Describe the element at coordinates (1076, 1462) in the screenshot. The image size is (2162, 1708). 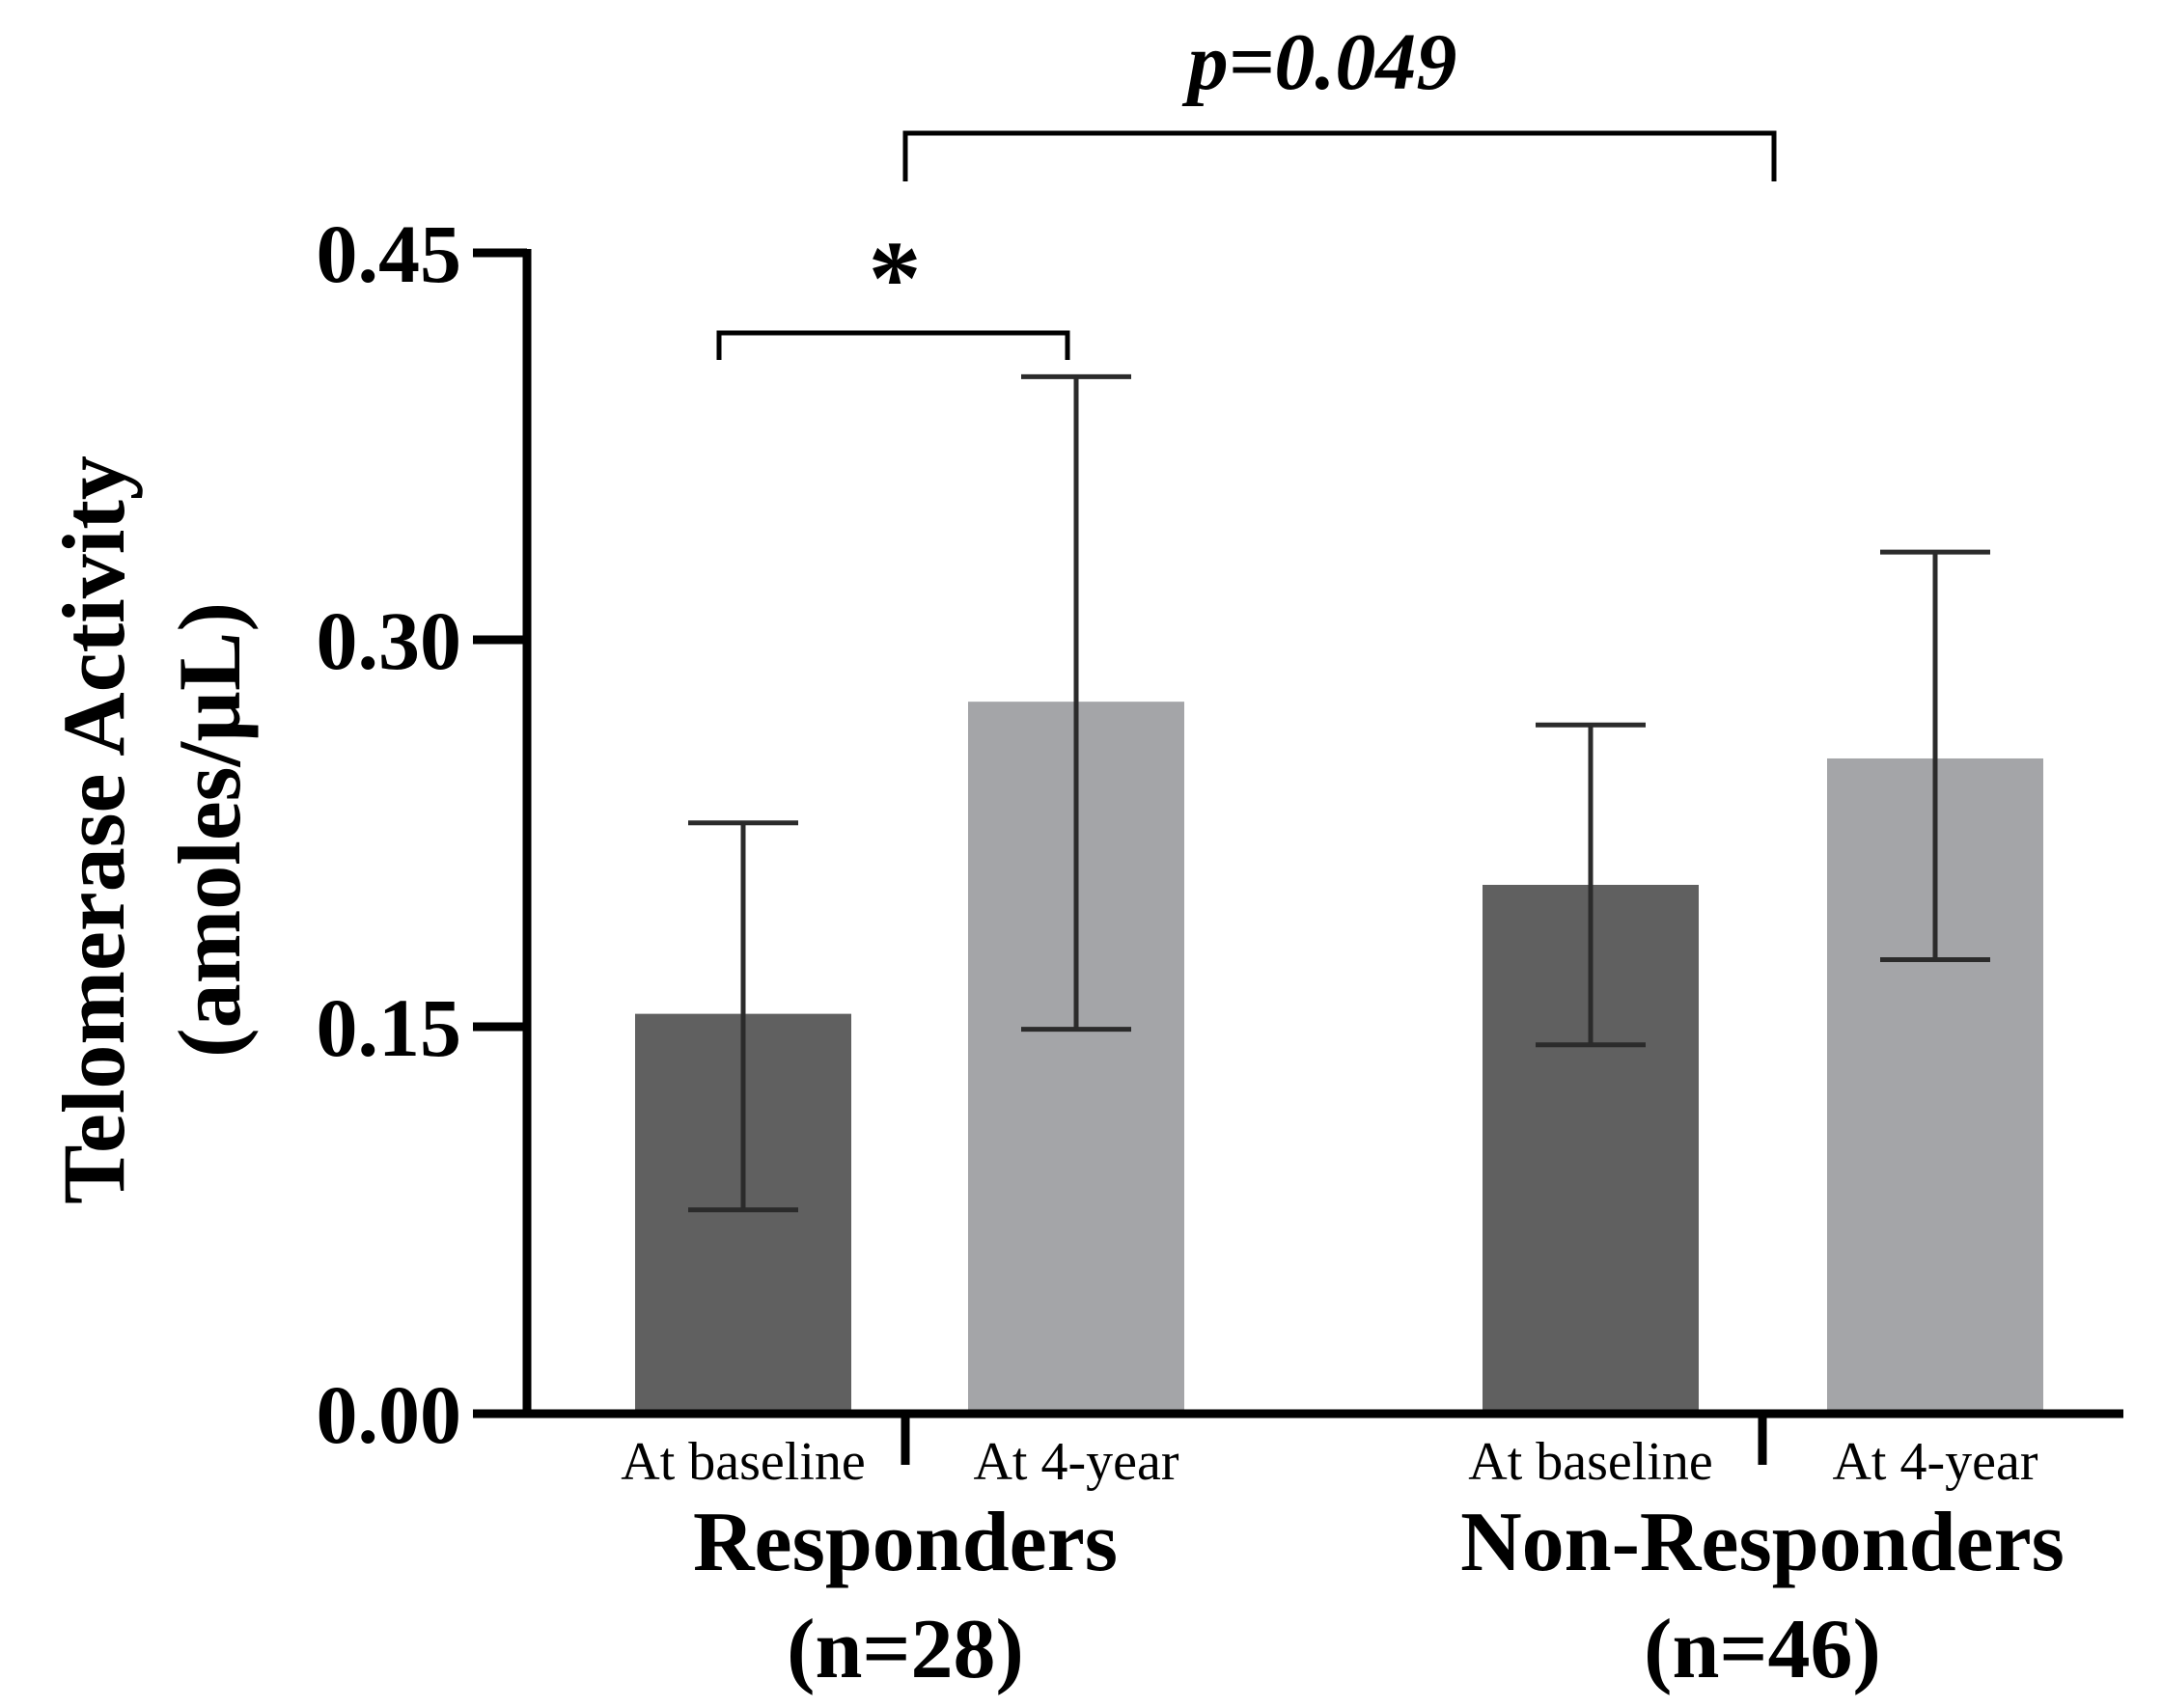
I see `bar-label-responders-4year: At 4-year` at that location.